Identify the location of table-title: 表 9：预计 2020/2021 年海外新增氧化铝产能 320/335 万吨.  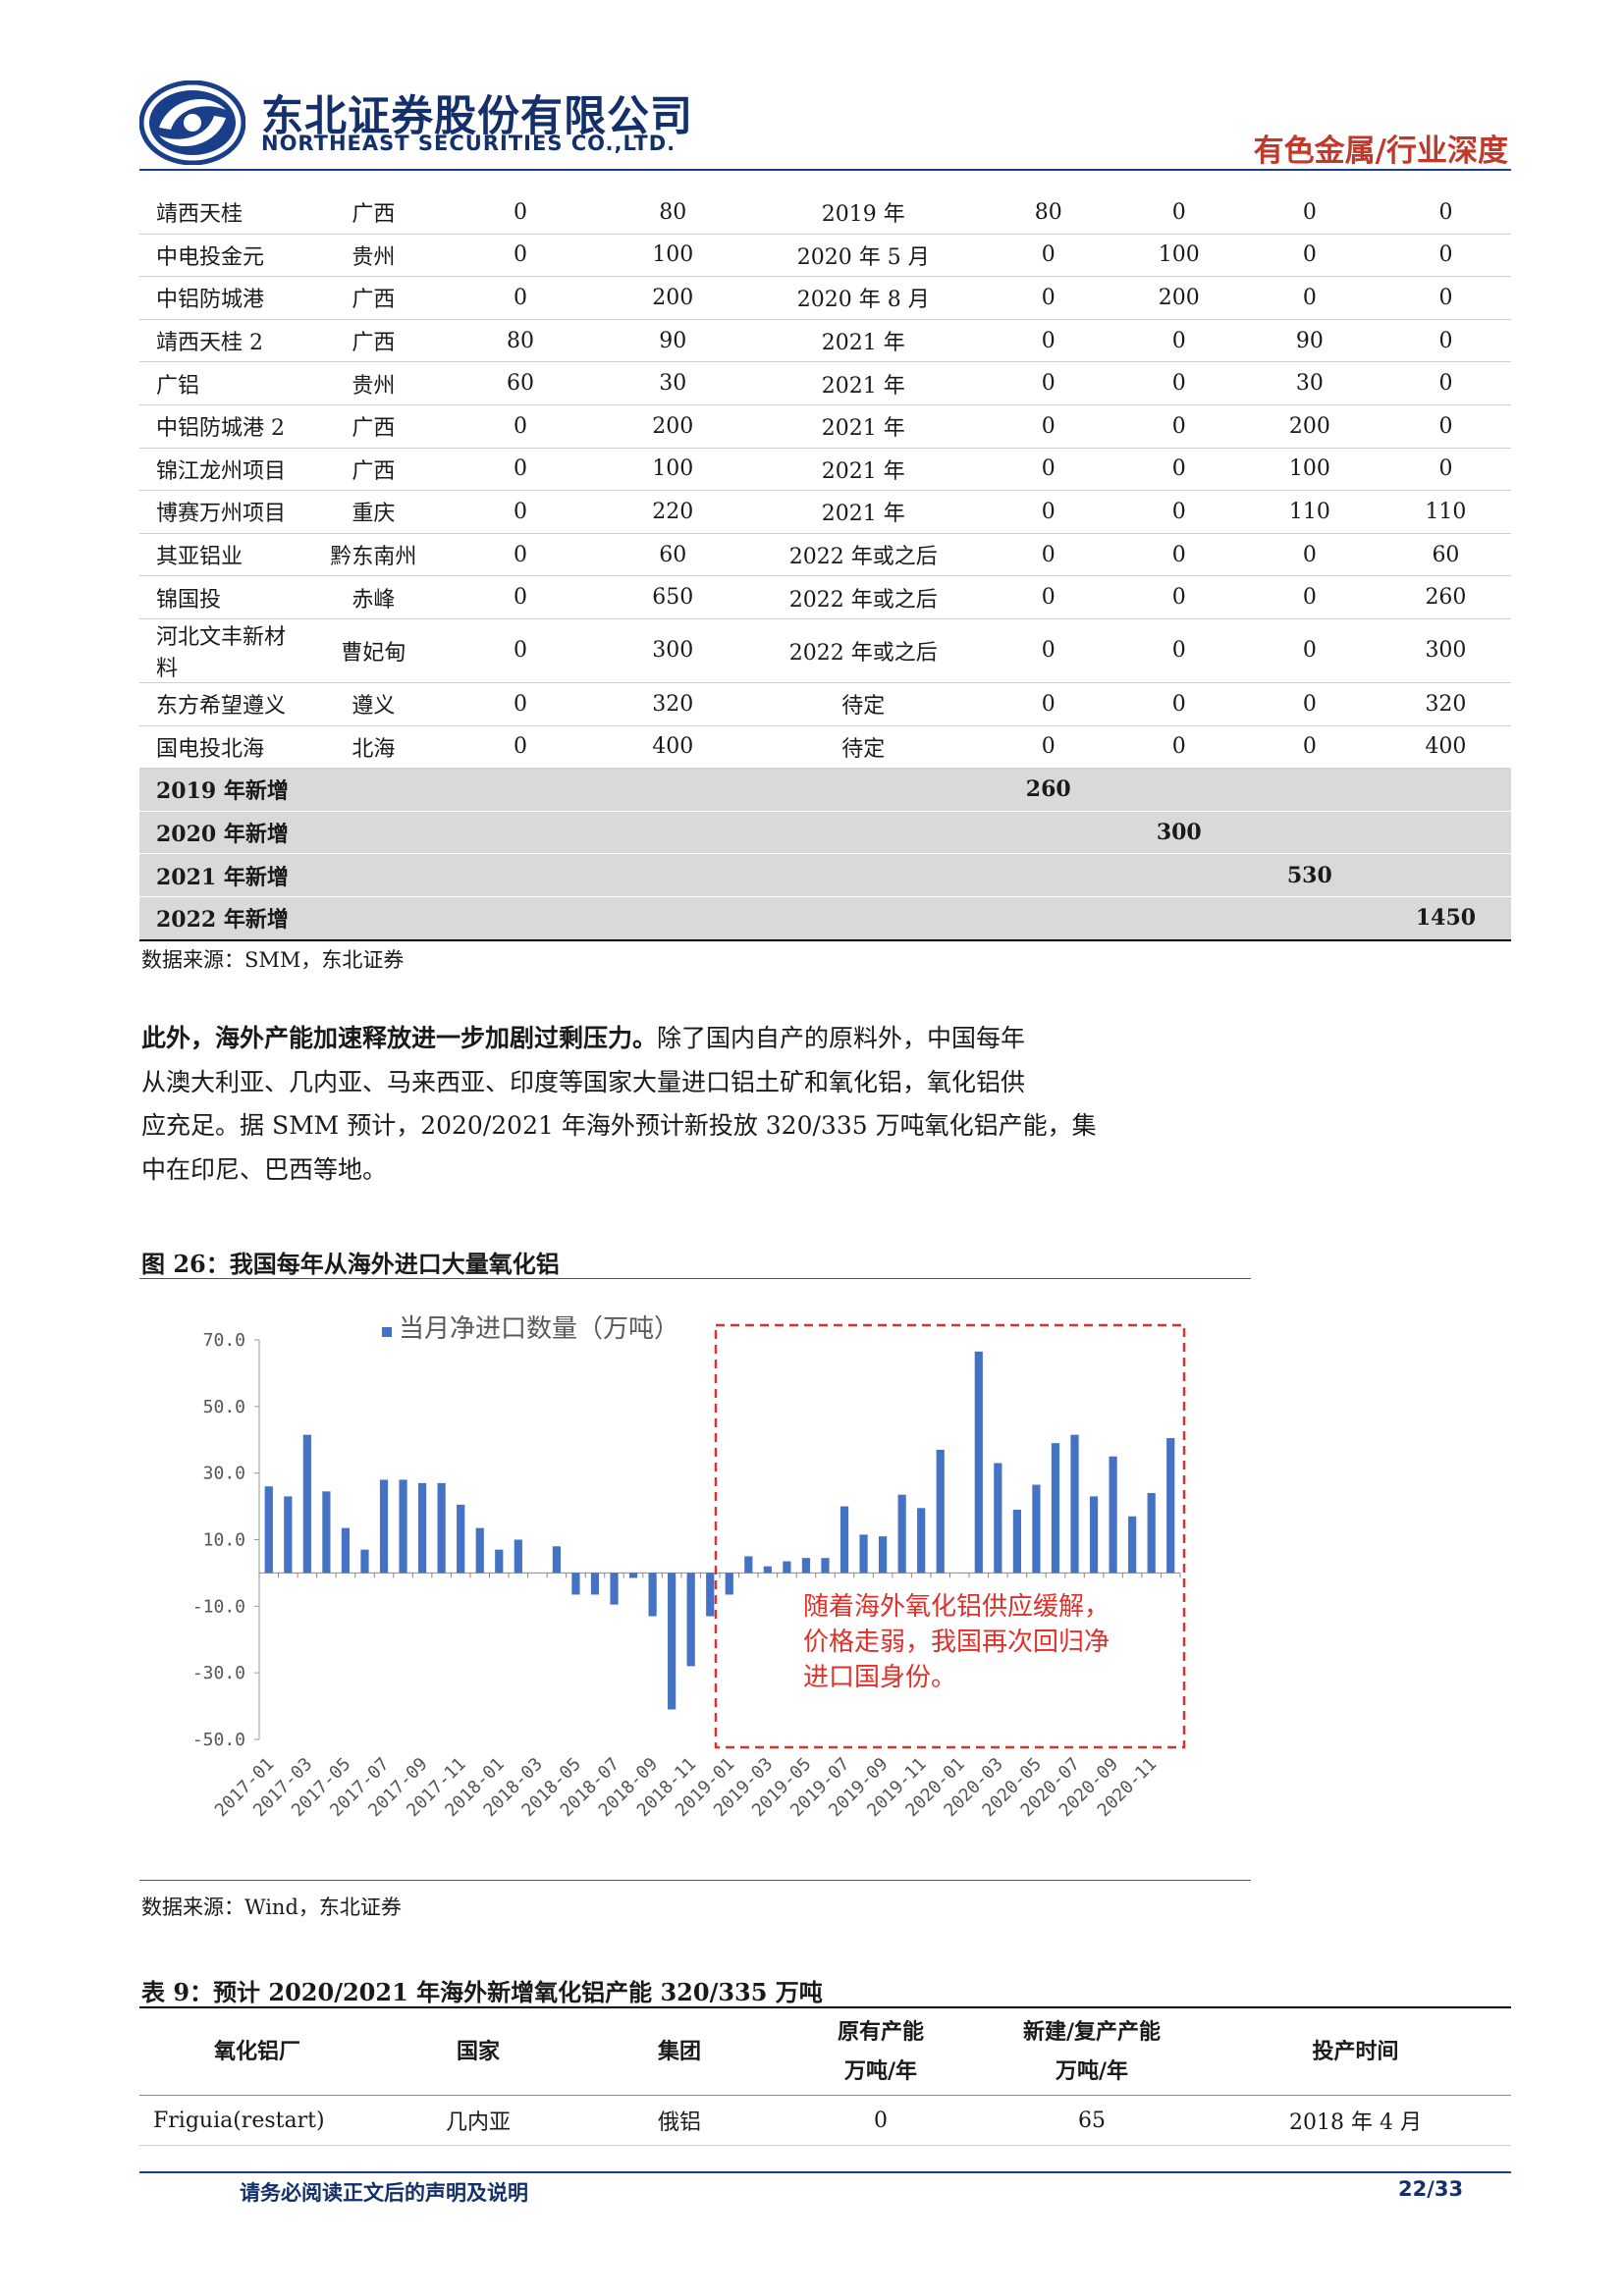
(482, 1992).